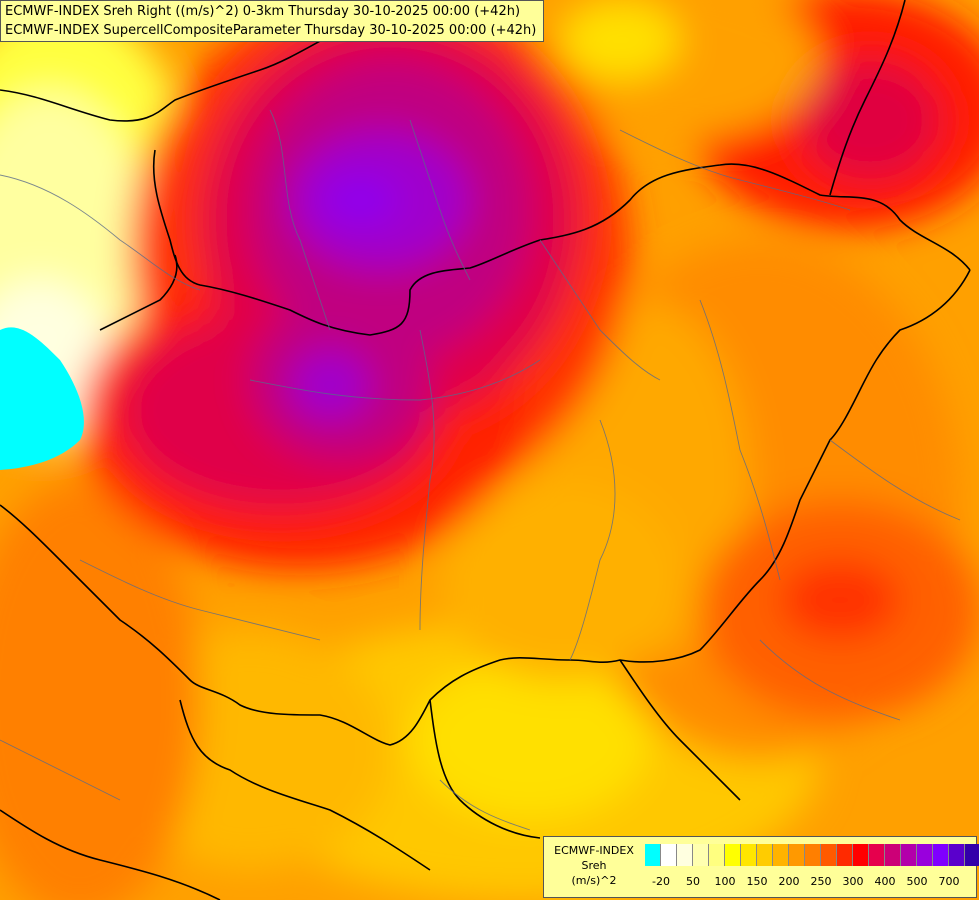  What do you see at coordinates (757, 881) in the screenshot?
I see `legend-tick-label: 150` at bounding box center [757, 881].